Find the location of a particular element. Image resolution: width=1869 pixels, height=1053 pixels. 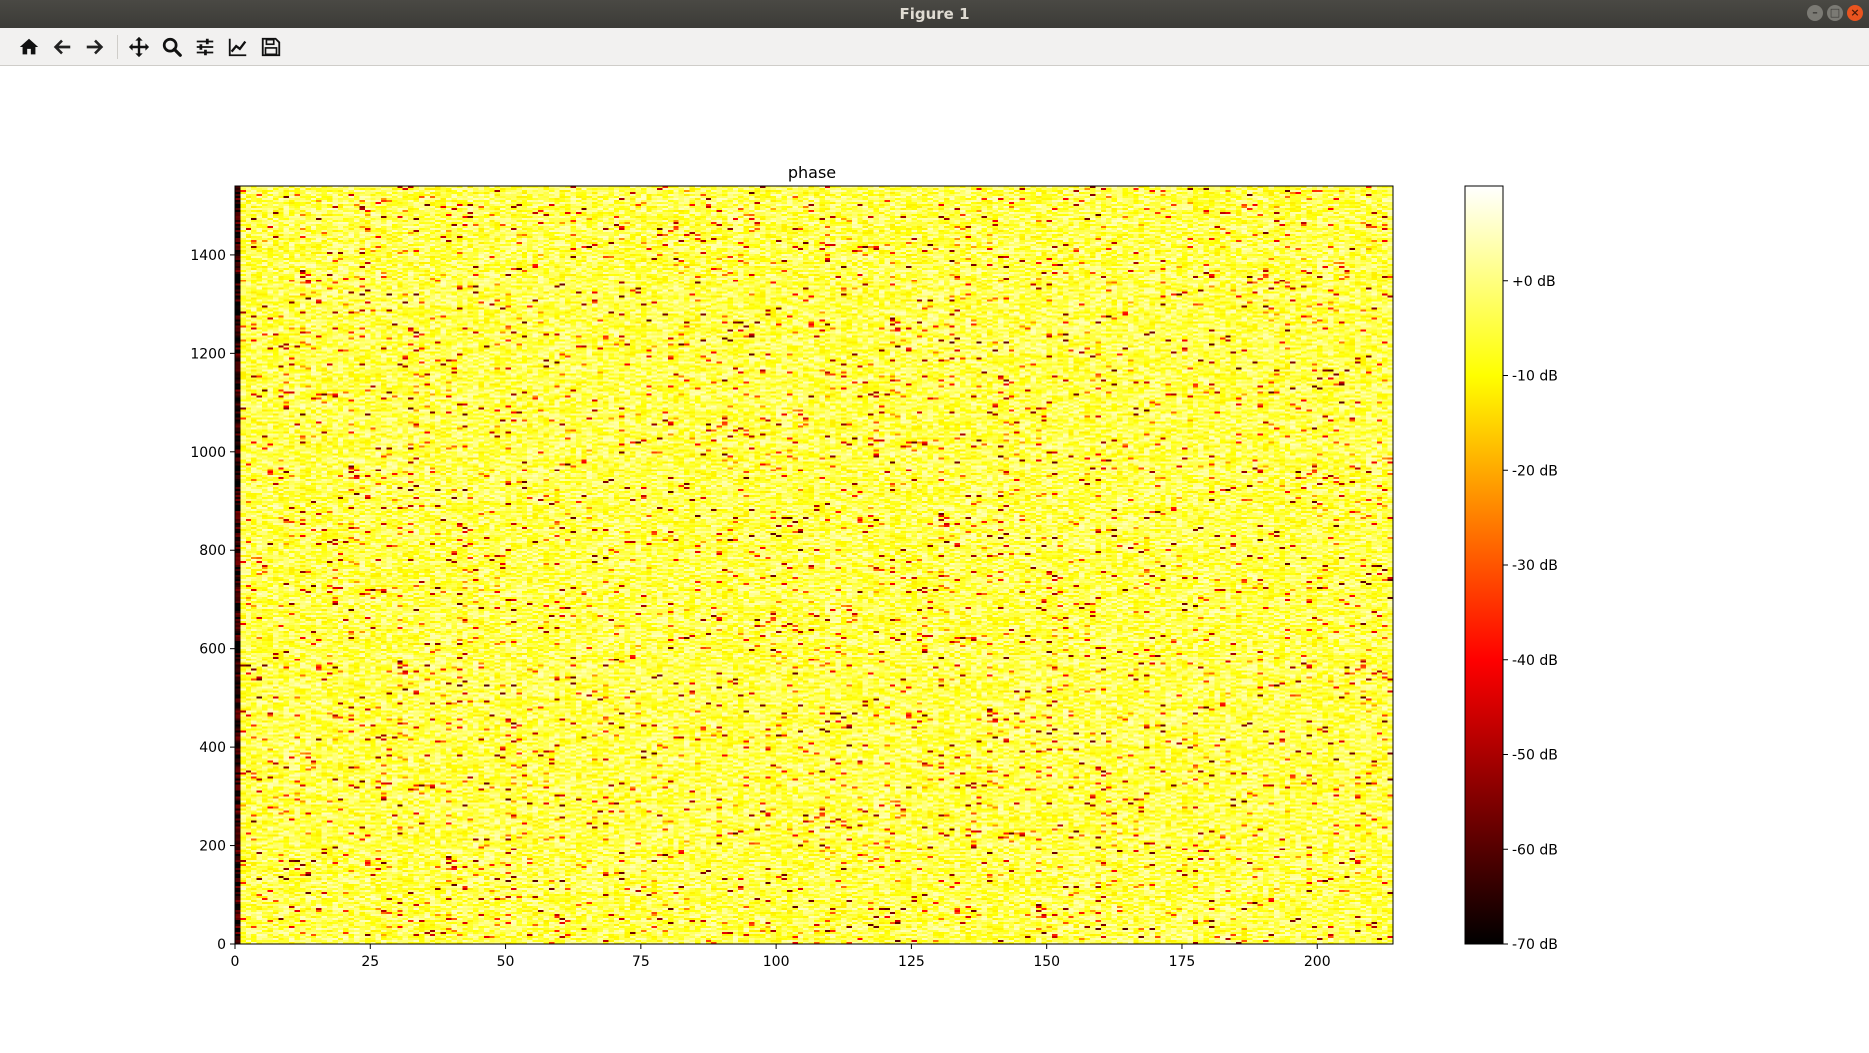

save-icon is located at coordinates (271, 46).